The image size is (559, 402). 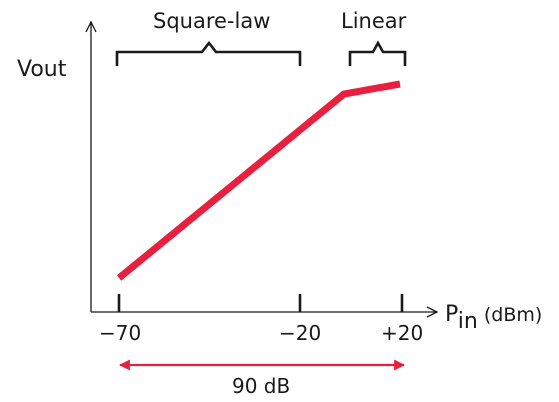 I want to click on x-axis-label-subscript: in, so click(x=468, y=321).